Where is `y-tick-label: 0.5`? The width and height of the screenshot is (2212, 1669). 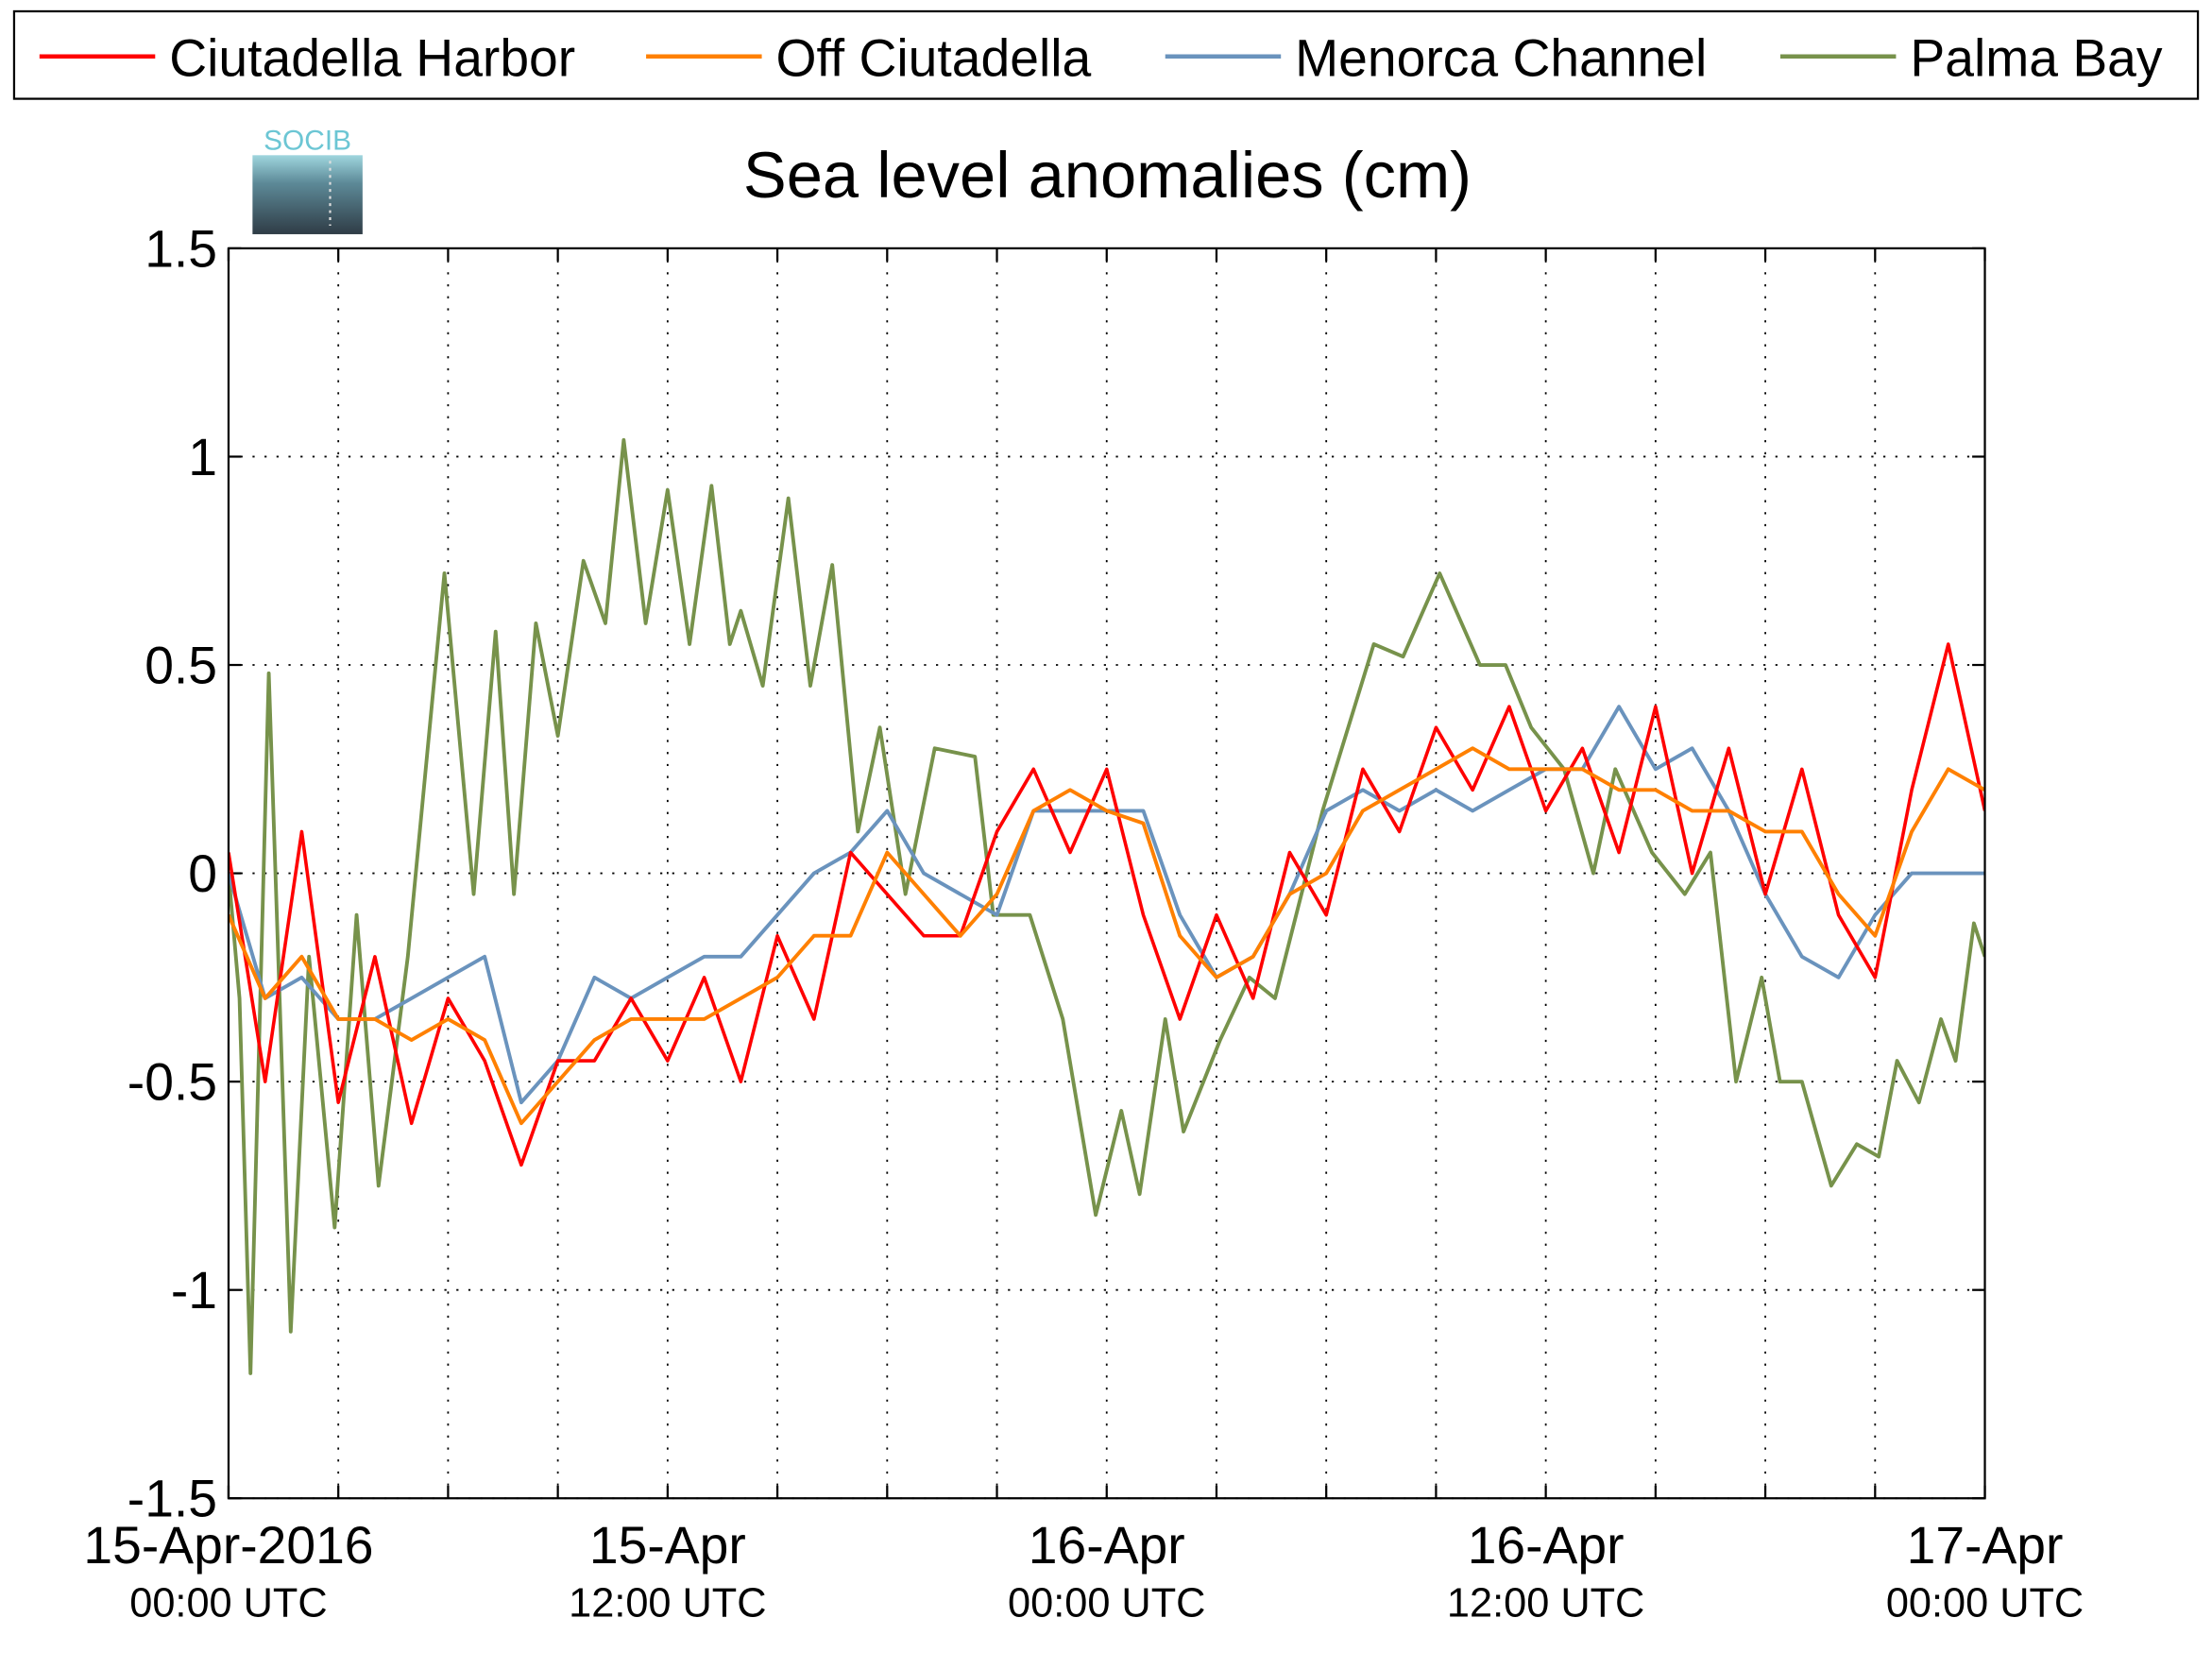 y-tick-label: 0.5 is located at coordinates (181, 665).